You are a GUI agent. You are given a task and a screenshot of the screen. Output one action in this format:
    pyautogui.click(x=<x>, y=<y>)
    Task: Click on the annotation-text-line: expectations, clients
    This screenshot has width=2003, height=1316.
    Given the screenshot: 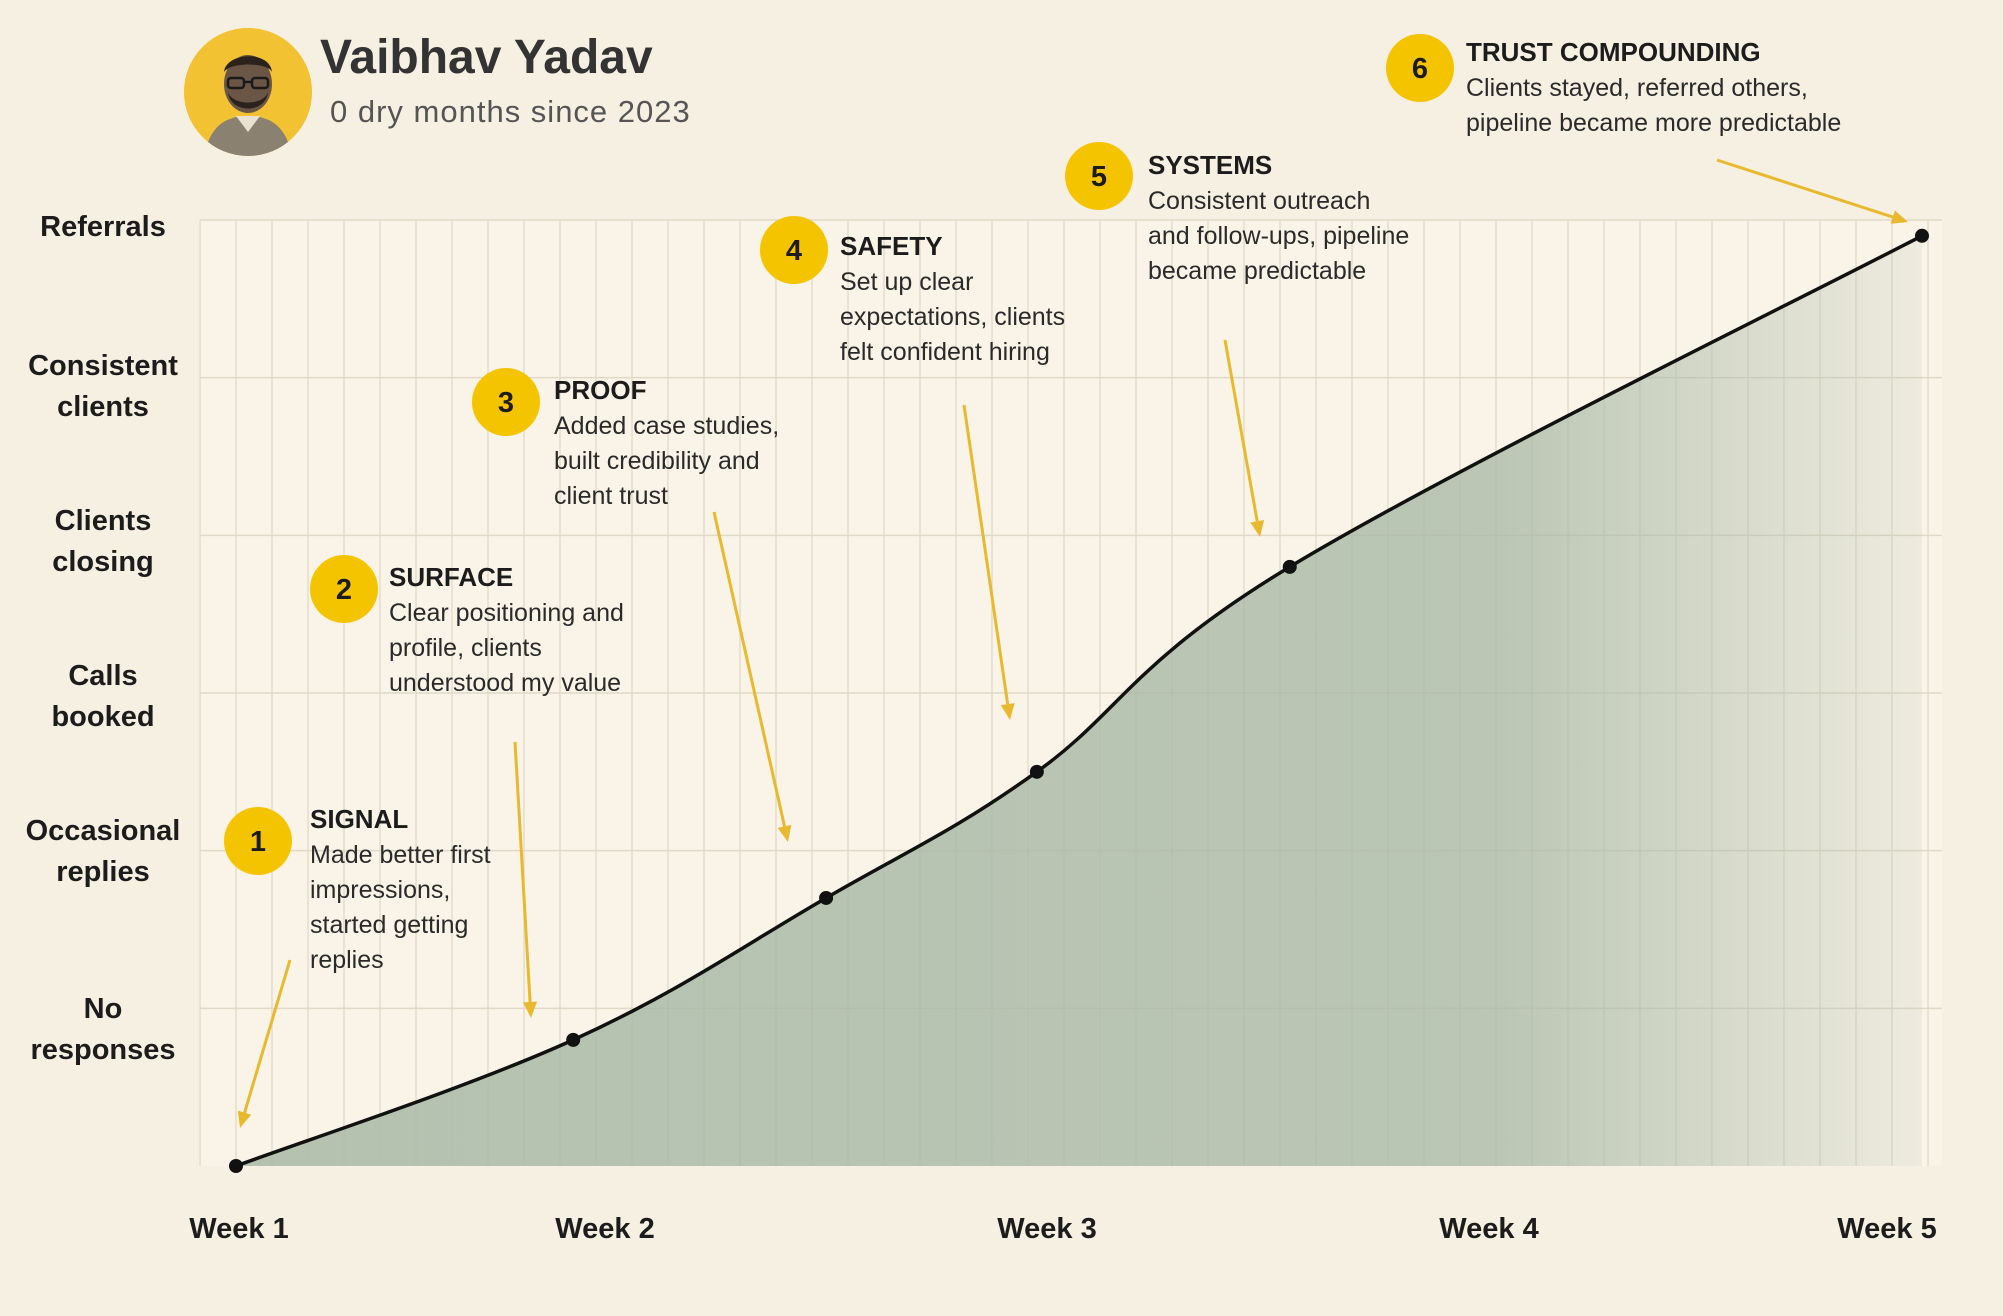 What is the action you would take?
    pyautogui.click(x=952, y=317)
    